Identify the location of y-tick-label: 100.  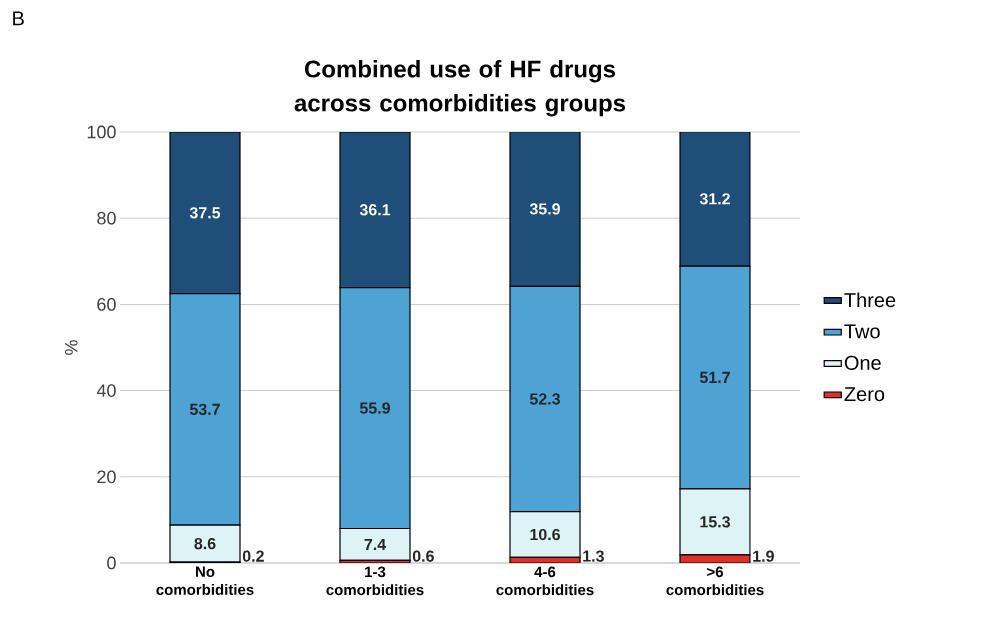
(101, 132).